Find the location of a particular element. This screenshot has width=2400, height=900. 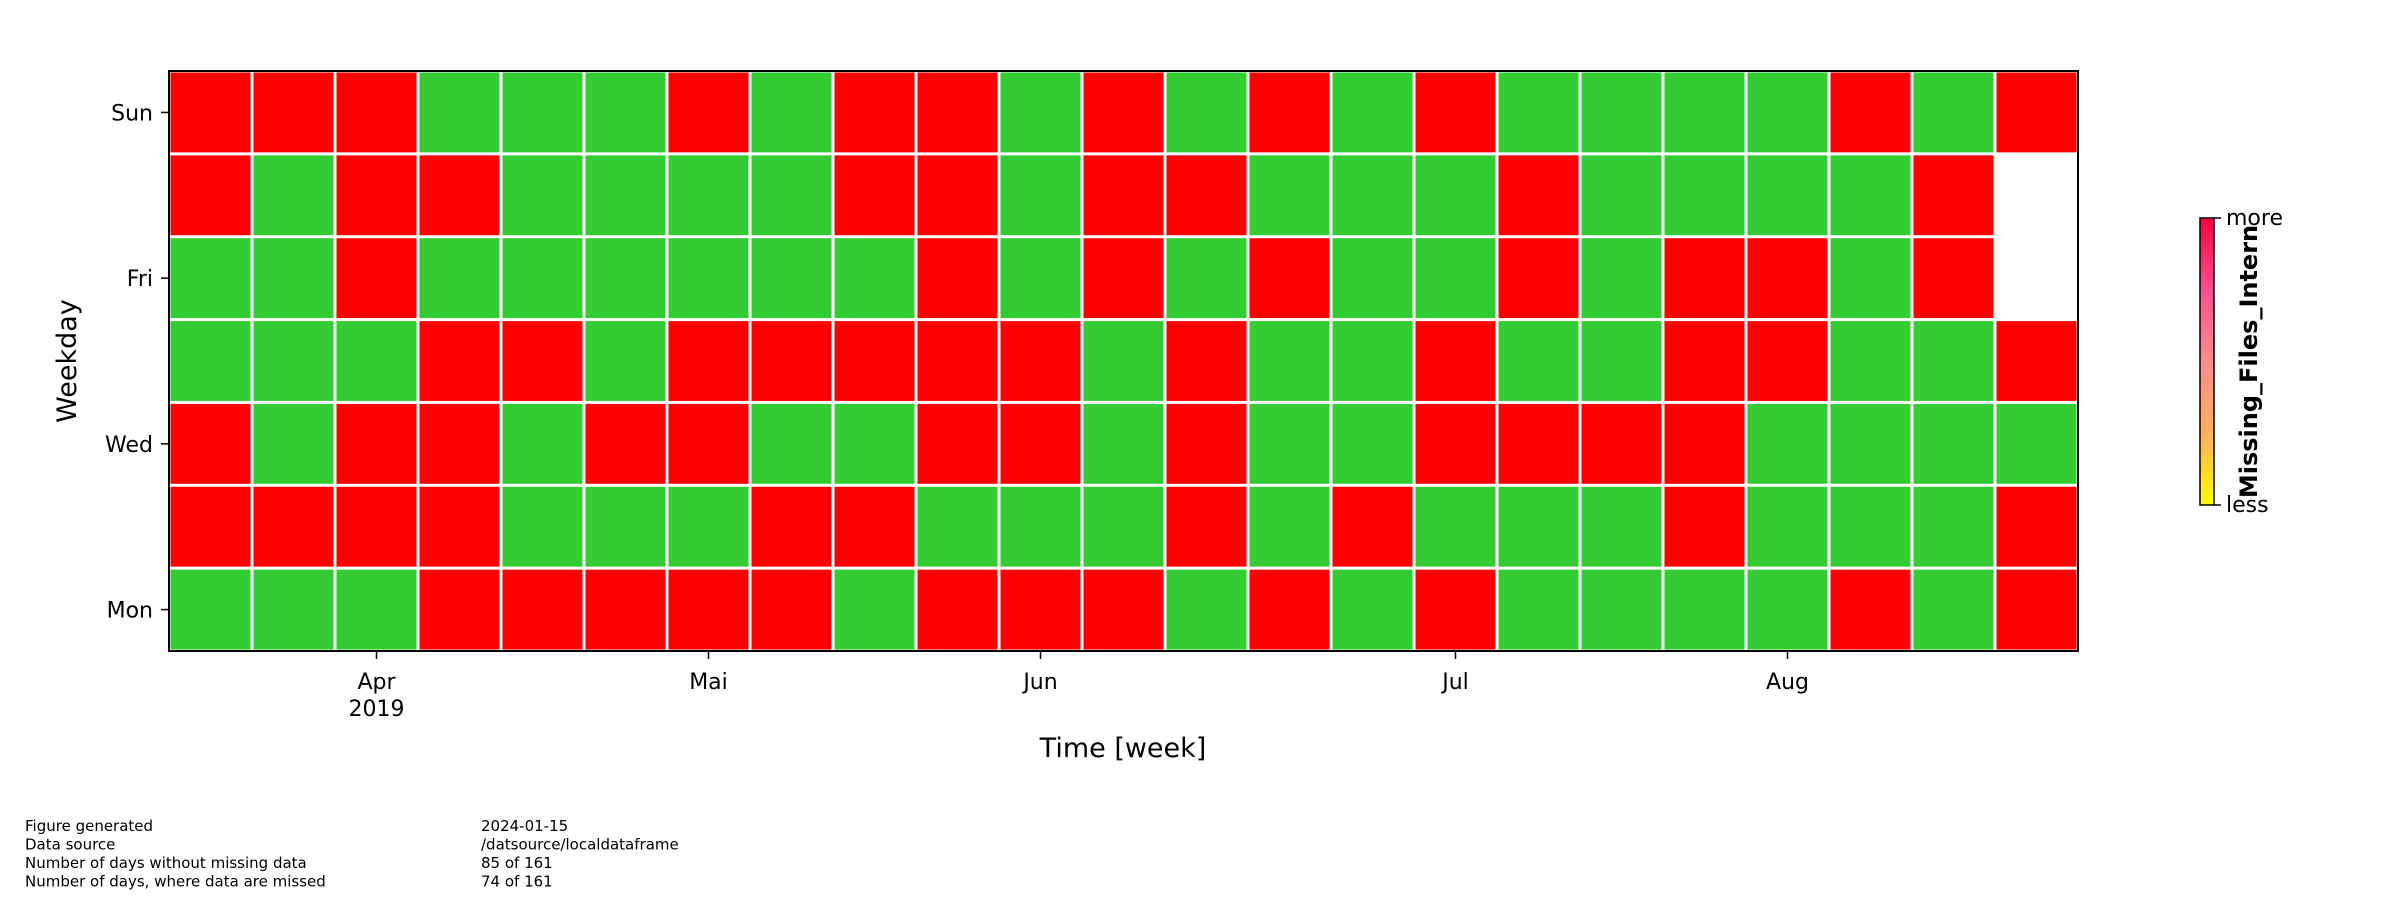

footer-value: /datsource/localdataframe is located at coordinates (580, 845).